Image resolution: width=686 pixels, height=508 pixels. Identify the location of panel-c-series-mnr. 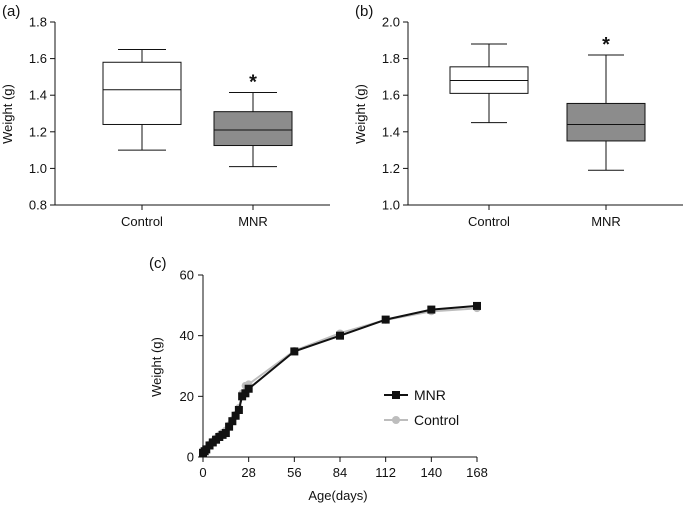
(340, 379).